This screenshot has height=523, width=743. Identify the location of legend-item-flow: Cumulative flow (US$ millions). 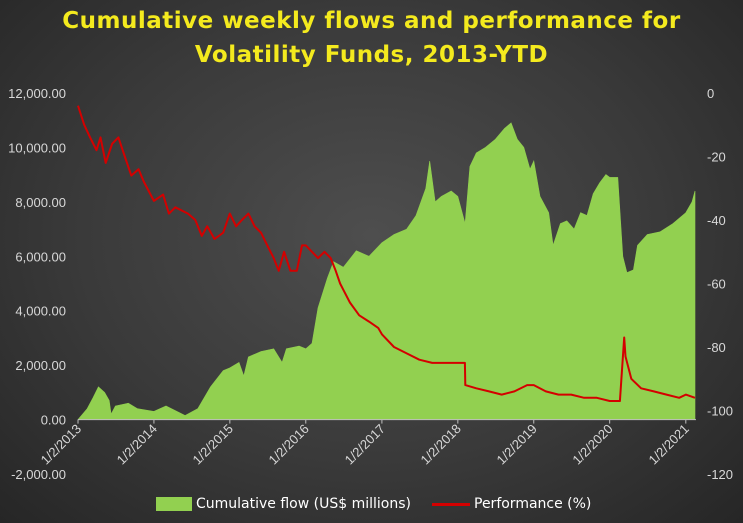
(283, 504).